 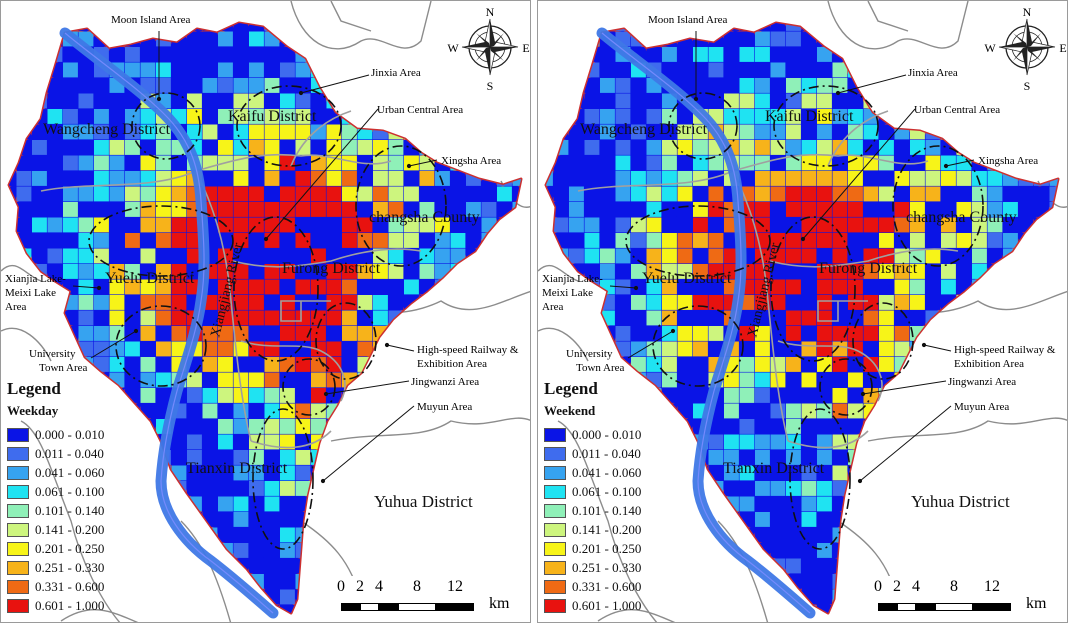 What do you see at coordinates (603, 472) in the screenshot?
I see `legend-item: 0.041 - 0.060` at bounding box center [603, 472].